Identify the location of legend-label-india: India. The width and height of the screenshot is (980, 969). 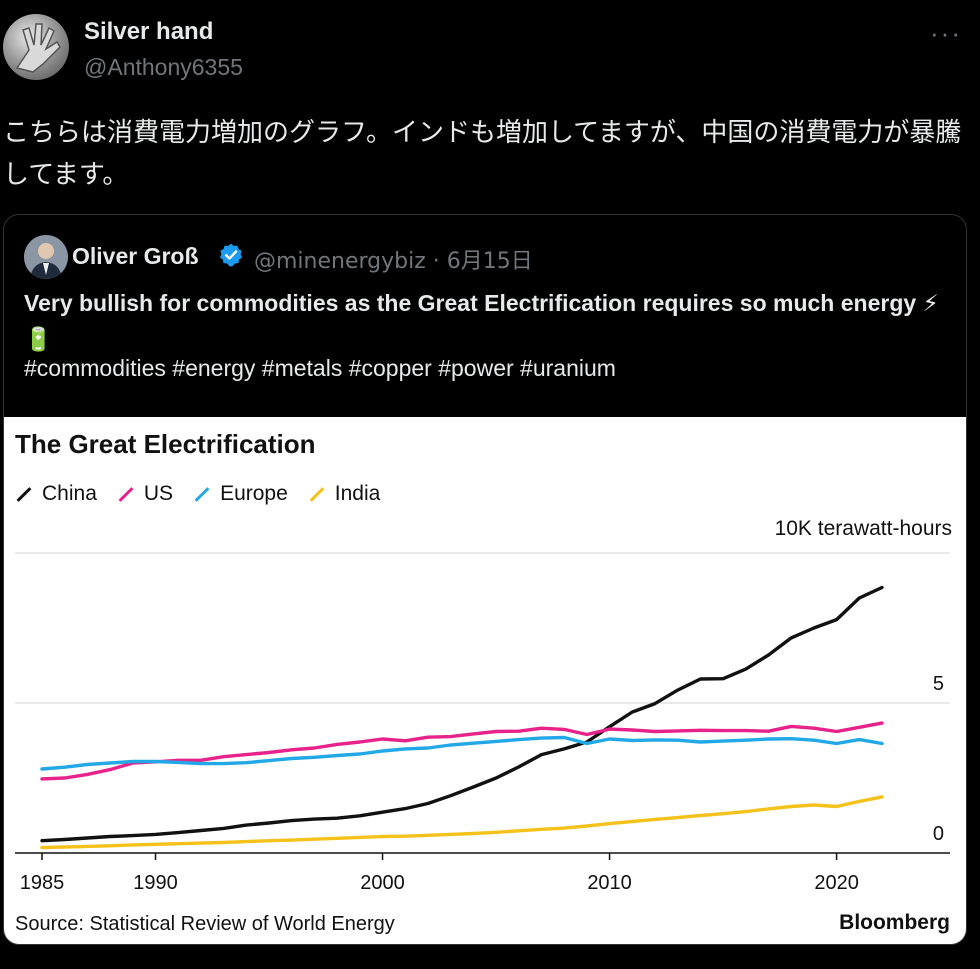
(357, 493).